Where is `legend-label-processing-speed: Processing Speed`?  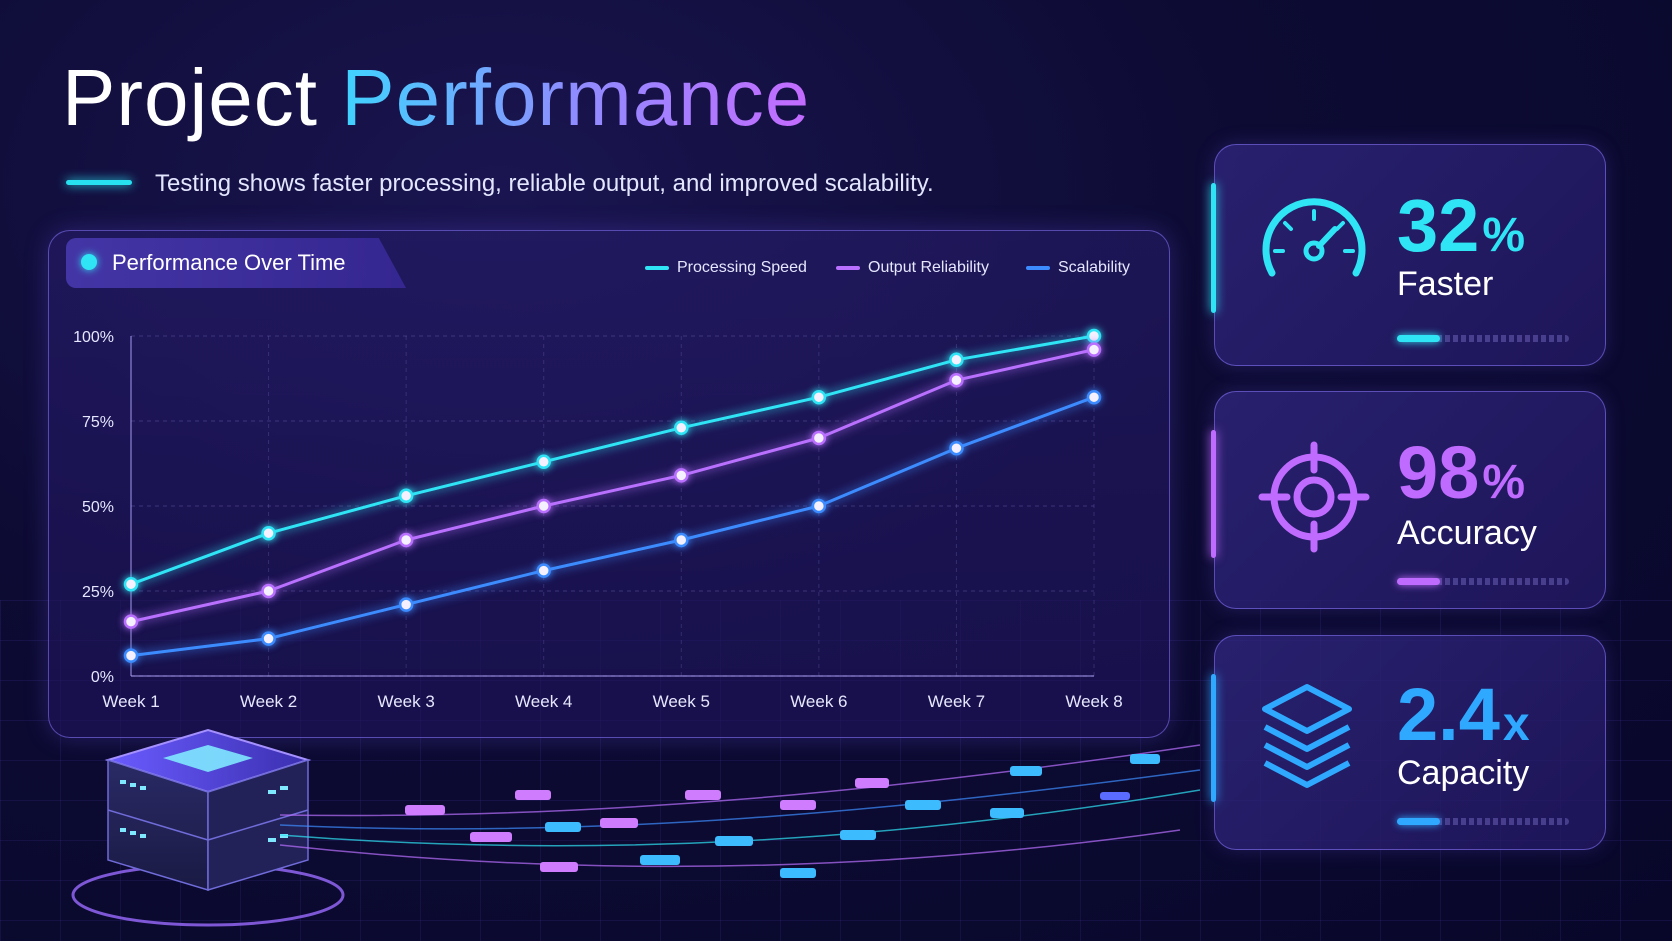
legend-label-processing-speed: Processing Speed is located at coordinates (742, 267).